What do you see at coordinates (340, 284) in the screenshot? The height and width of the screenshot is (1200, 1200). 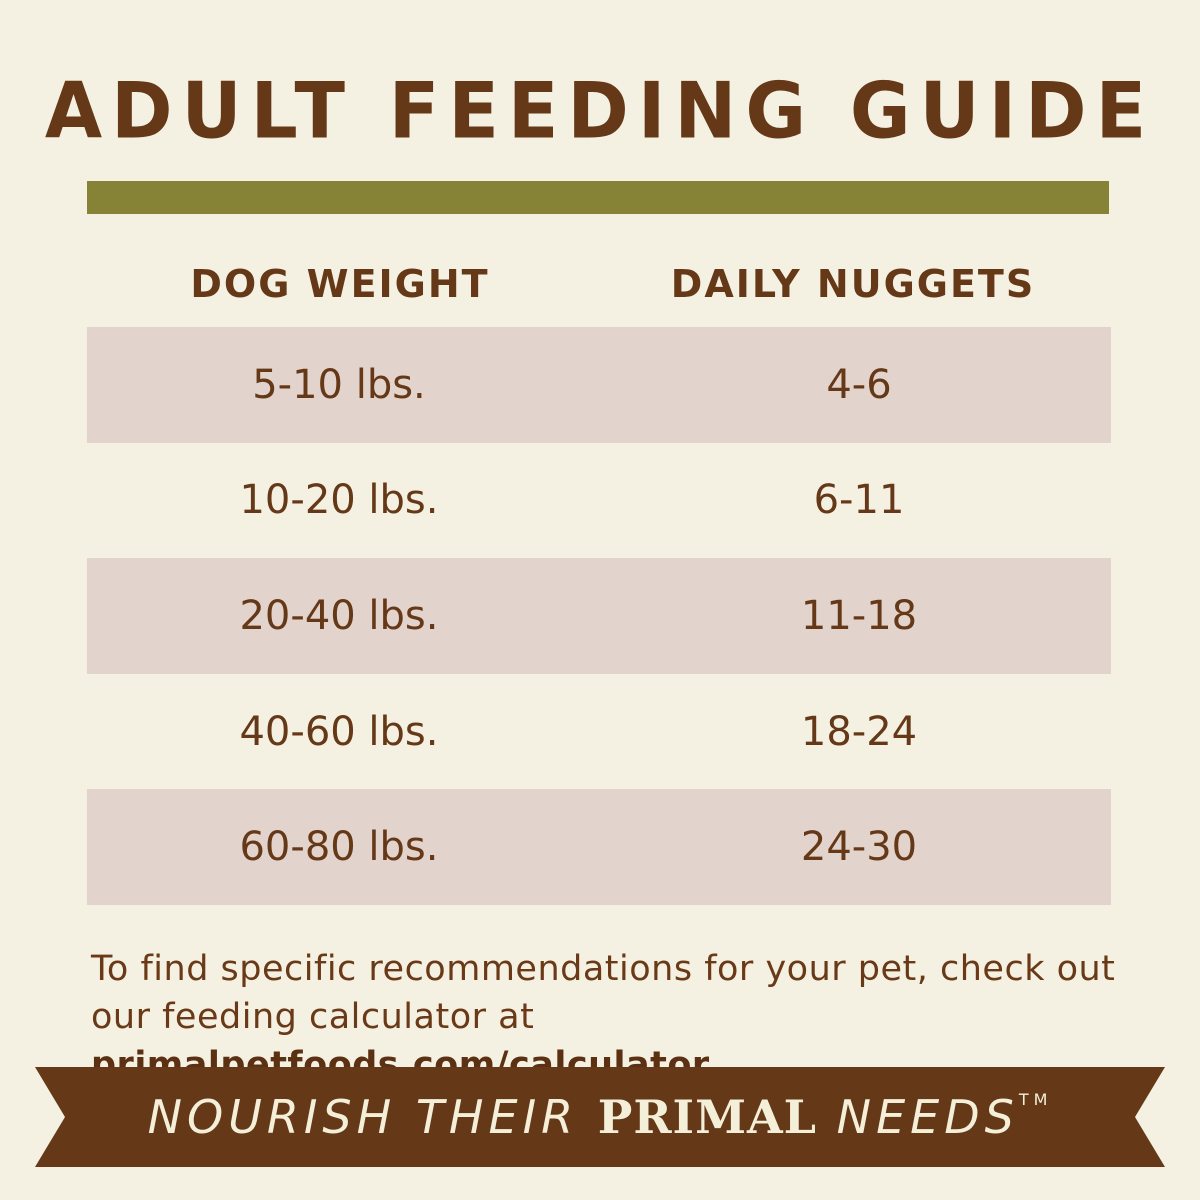 I see `column-header-dog-weight: DOG WEIGHT` at bounding box center [340, 284].